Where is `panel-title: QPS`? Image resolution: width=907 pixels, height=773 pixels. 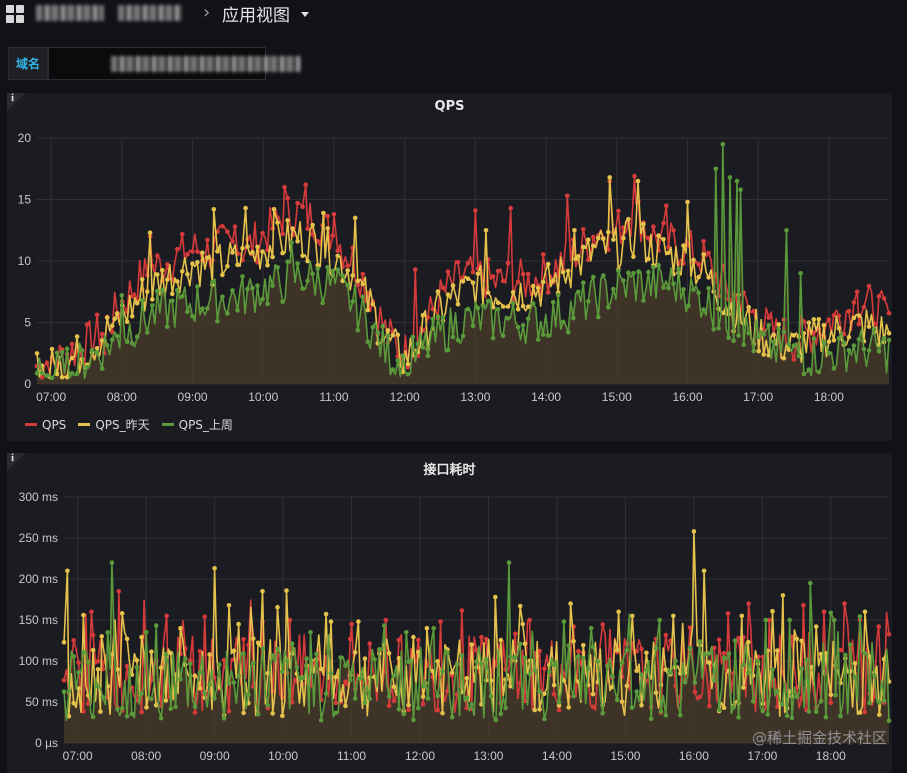 panel-title: QPS is located at coordinates (449, 106).